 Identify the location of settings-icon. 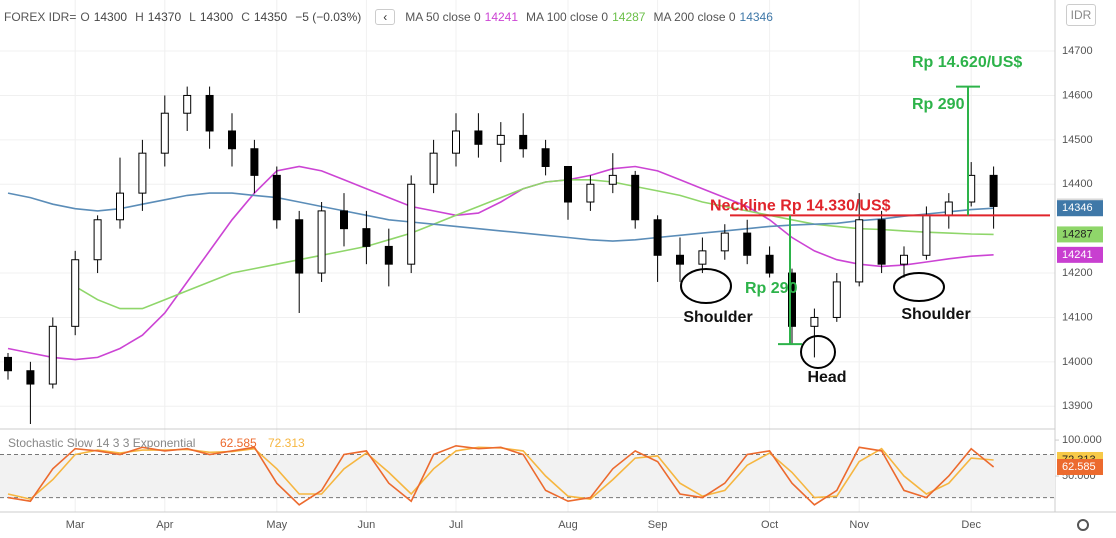
(1083, 525).